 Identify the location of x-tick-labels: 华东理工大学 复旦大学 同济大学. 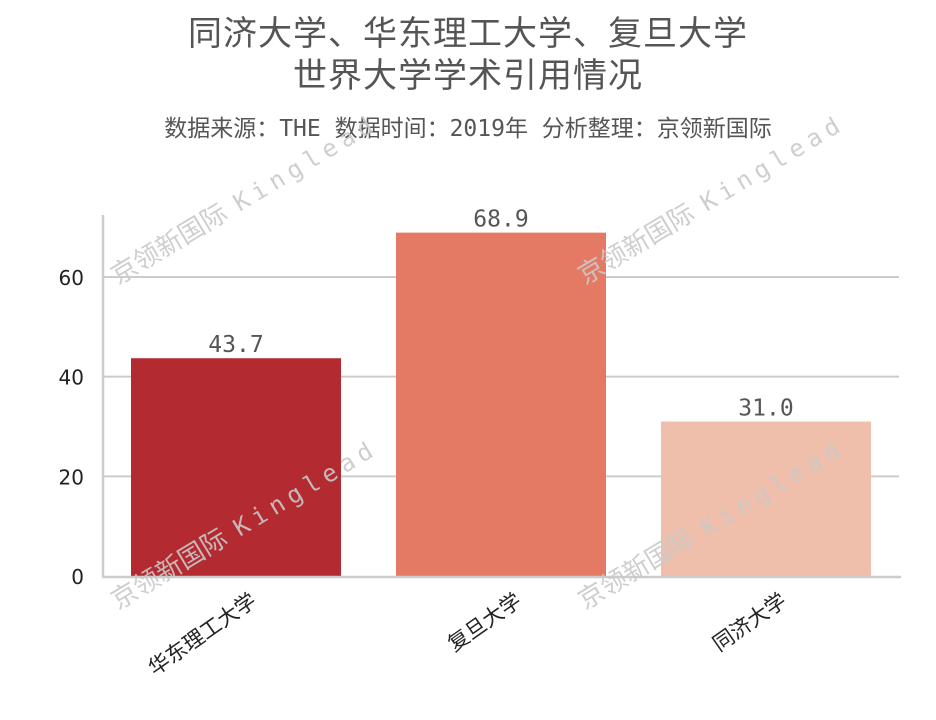
(467, 634).